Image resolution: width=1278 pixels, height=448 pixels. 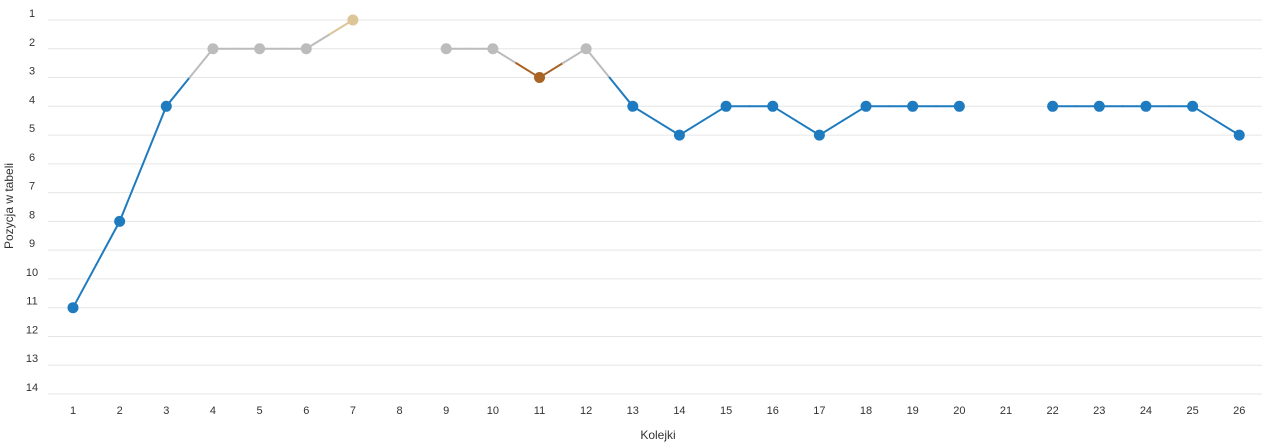 What do you see at coordinates (633, 411) in the screenshot?
I see `x-tick-label-13: 13` at bounding box center [633, 411].